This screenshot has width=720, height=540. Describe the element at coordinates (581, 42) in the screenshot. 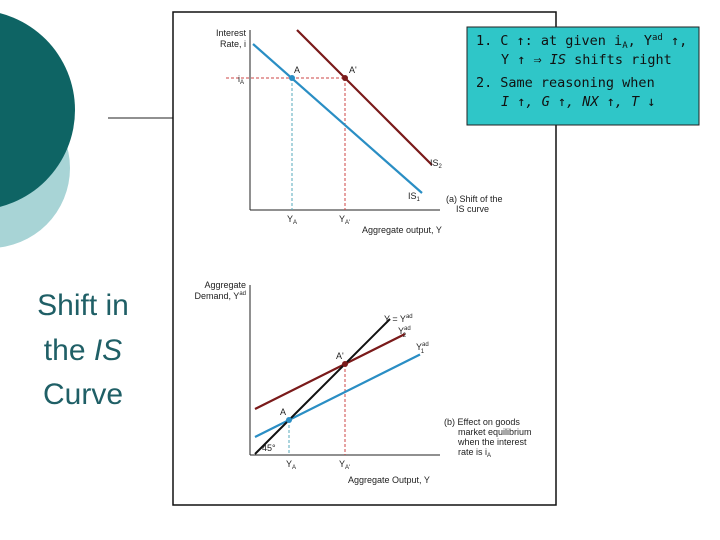

I see `callout-line: 1. C ↑: at given iA, Yad ↑,` at that location.